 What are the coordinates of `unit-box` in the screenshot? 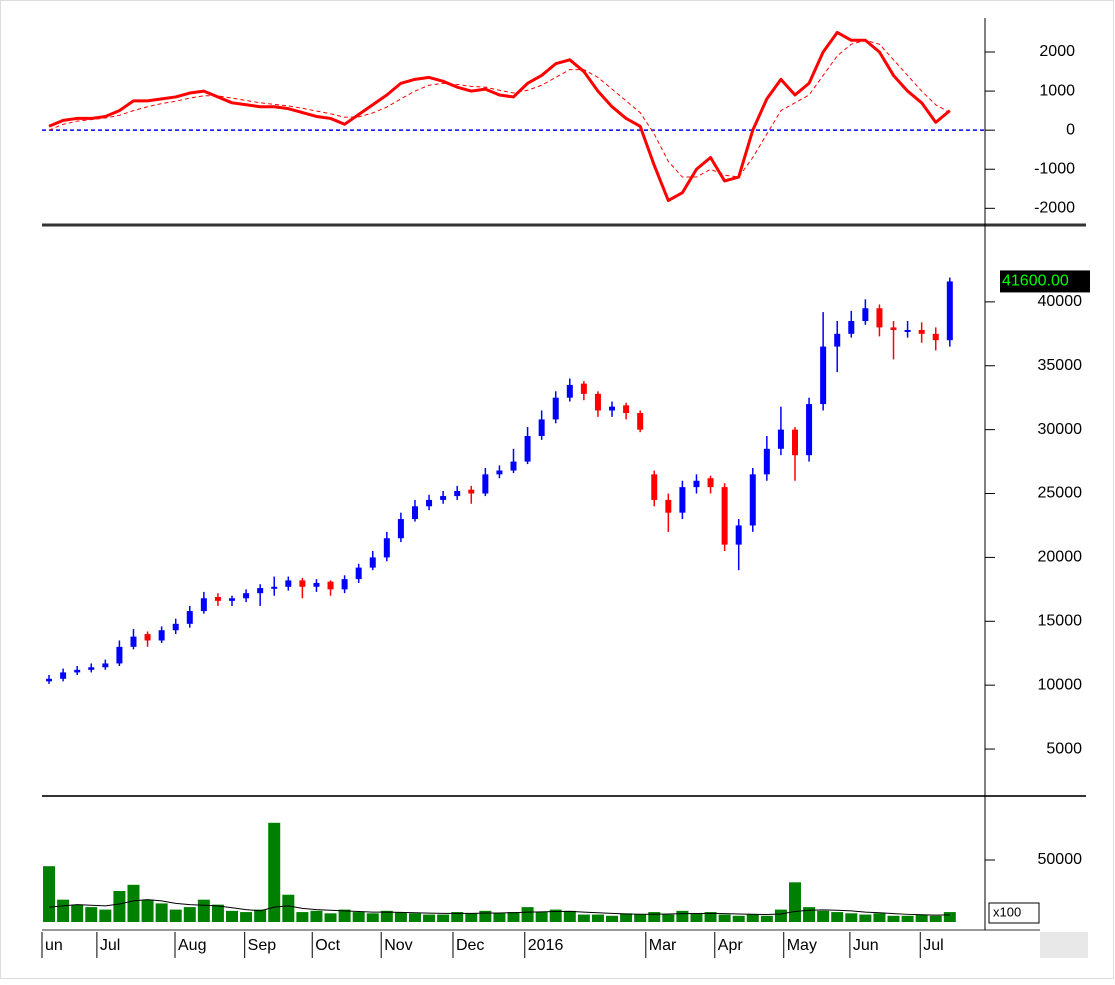 It's located at (1014, 913).